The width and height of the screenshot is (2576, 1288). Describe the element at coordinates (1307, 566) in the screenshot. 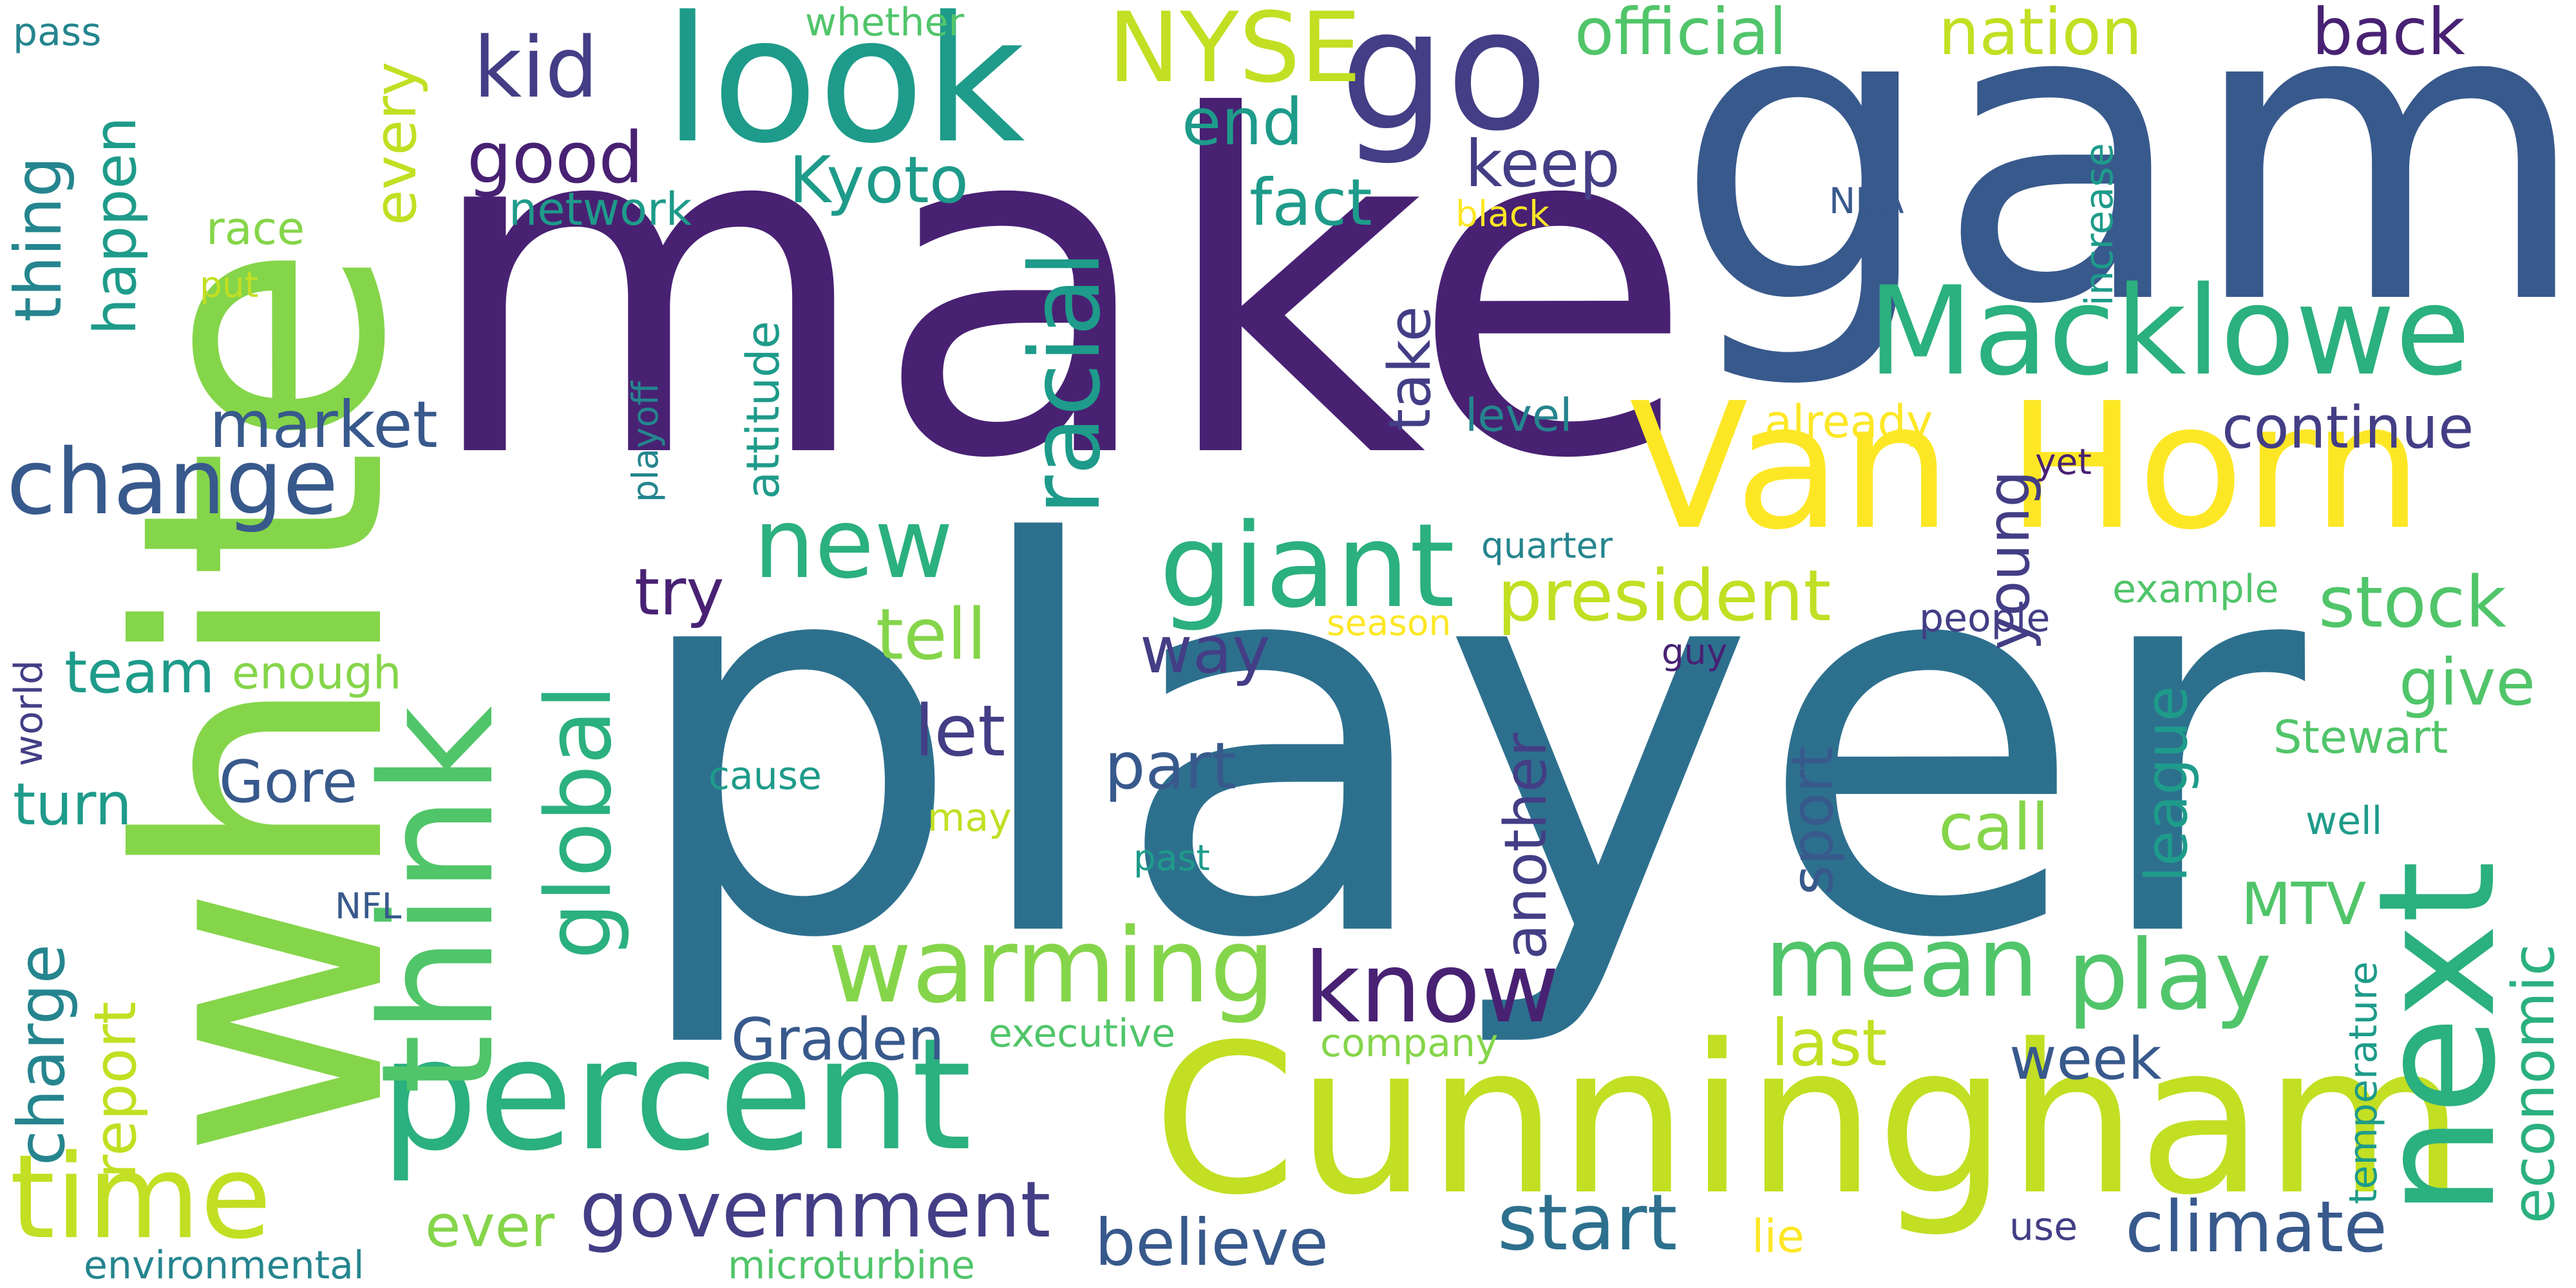

I see `word-giant: giant` at that location.